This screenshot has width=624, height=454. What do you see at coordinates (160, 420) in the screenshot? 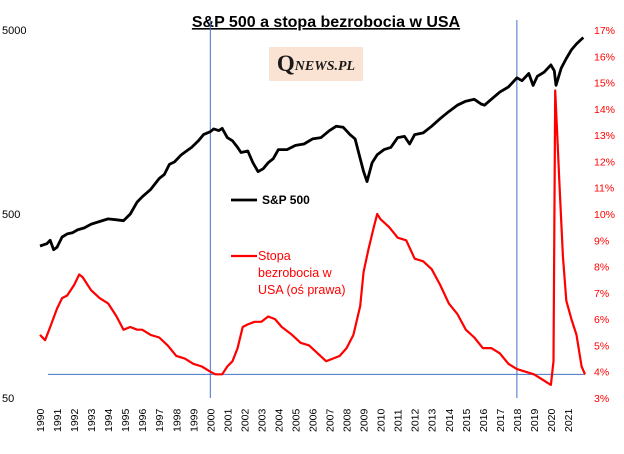
I see `x-tick-label: 1997` at bounding box center [160, 420].